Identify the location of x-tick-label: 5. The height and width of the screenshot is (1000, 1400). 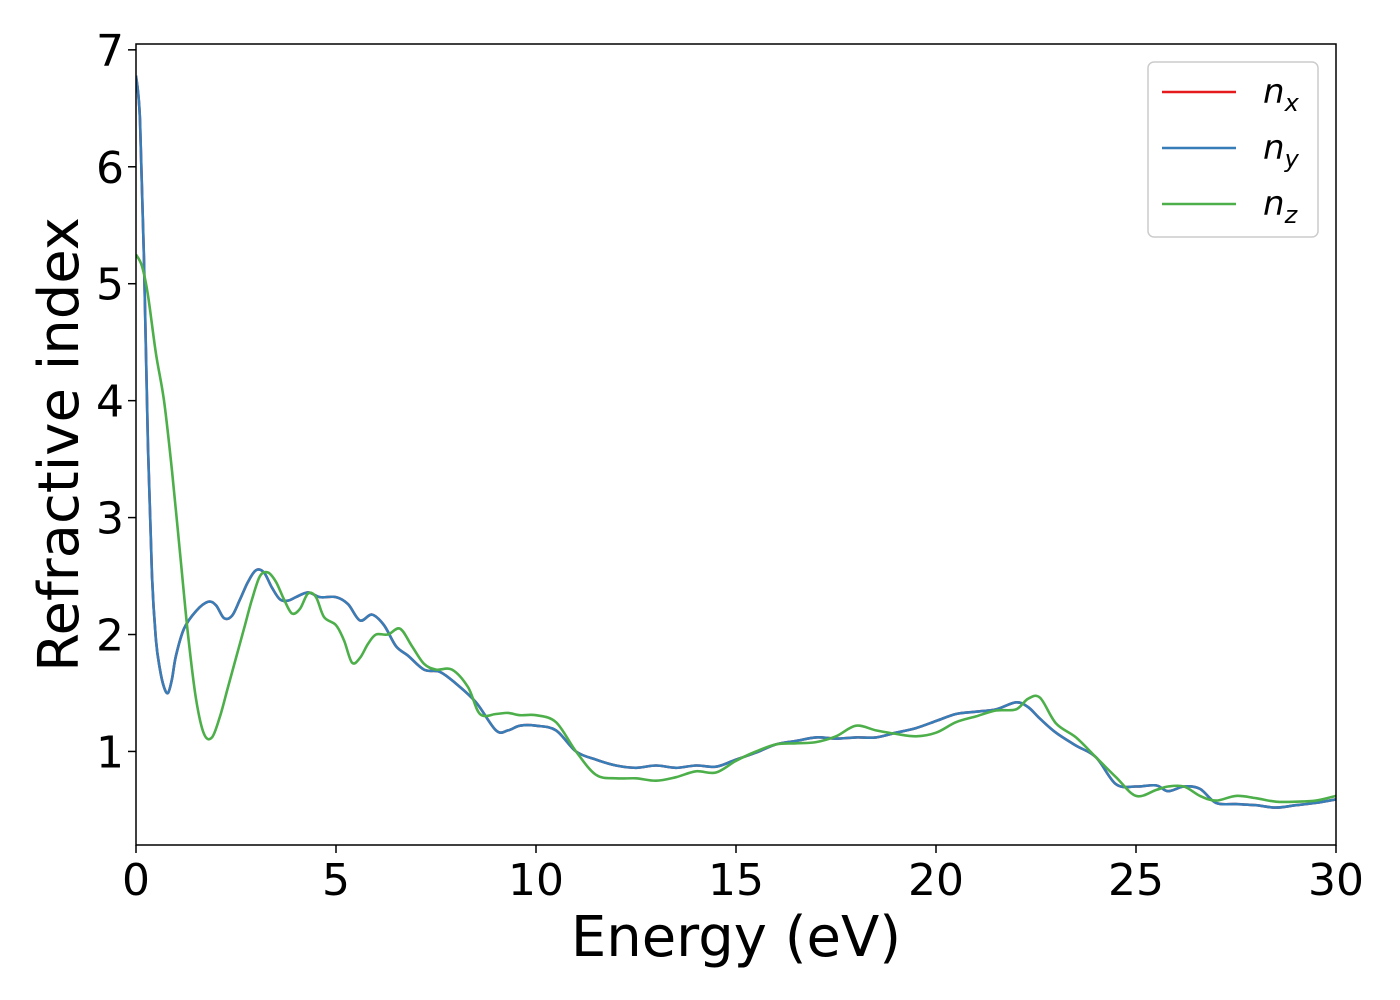
(336, 880).